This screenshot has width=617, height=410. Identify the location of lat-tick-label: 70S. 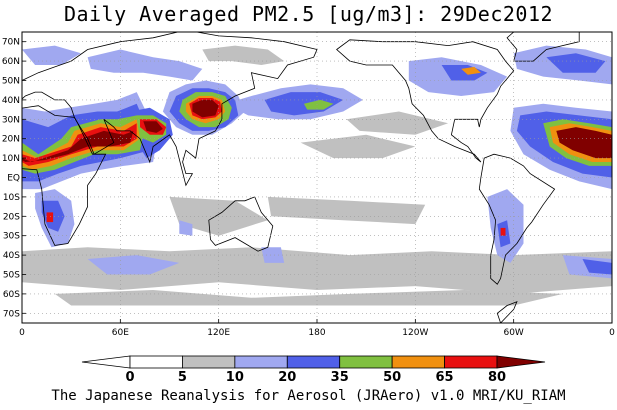
(11, 314).